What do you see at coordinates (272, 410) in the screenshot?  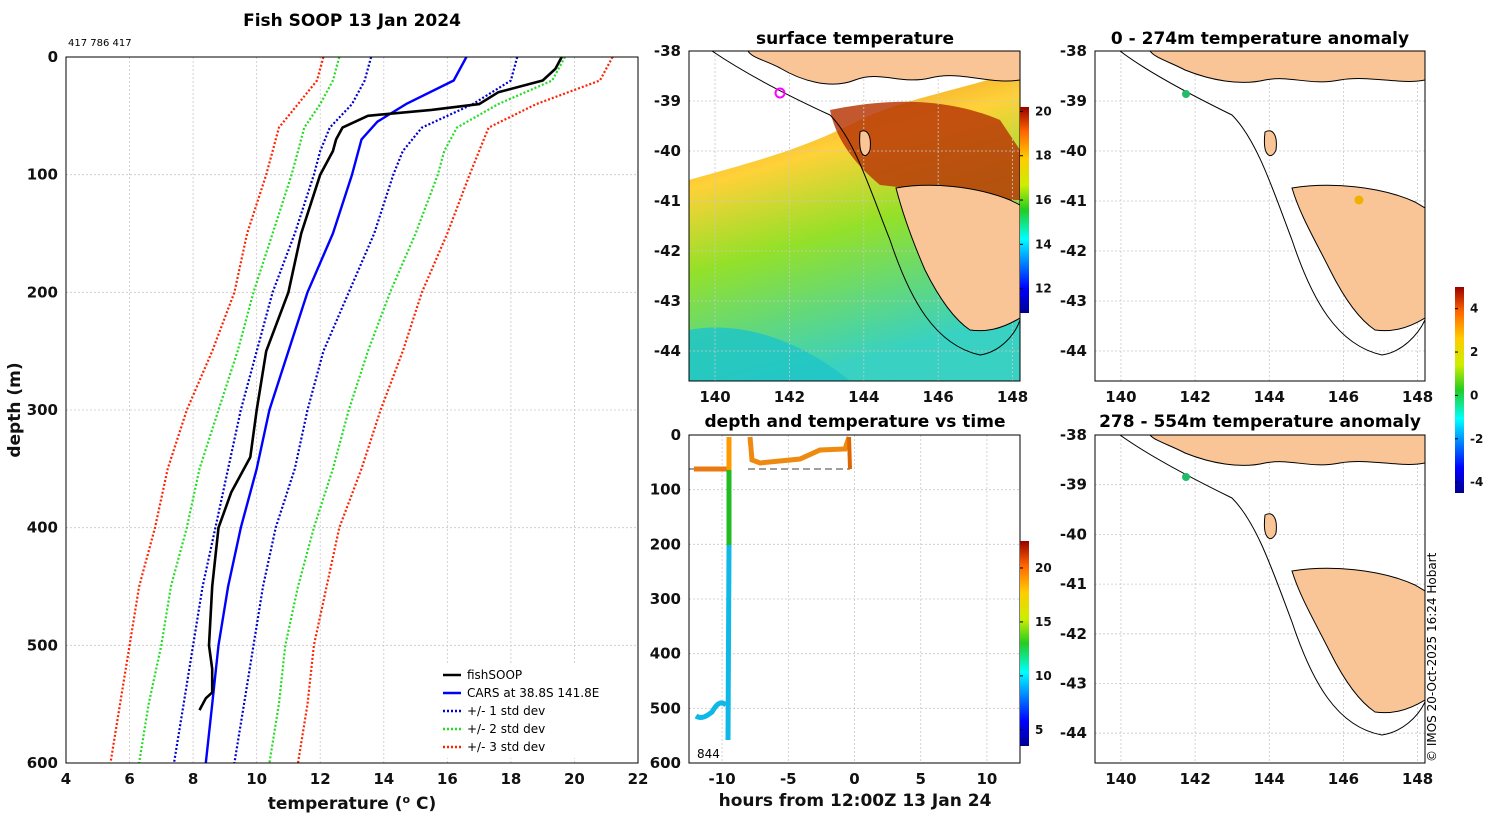 I see `profile-line-std1-lower` at bounding box center [272, 410].